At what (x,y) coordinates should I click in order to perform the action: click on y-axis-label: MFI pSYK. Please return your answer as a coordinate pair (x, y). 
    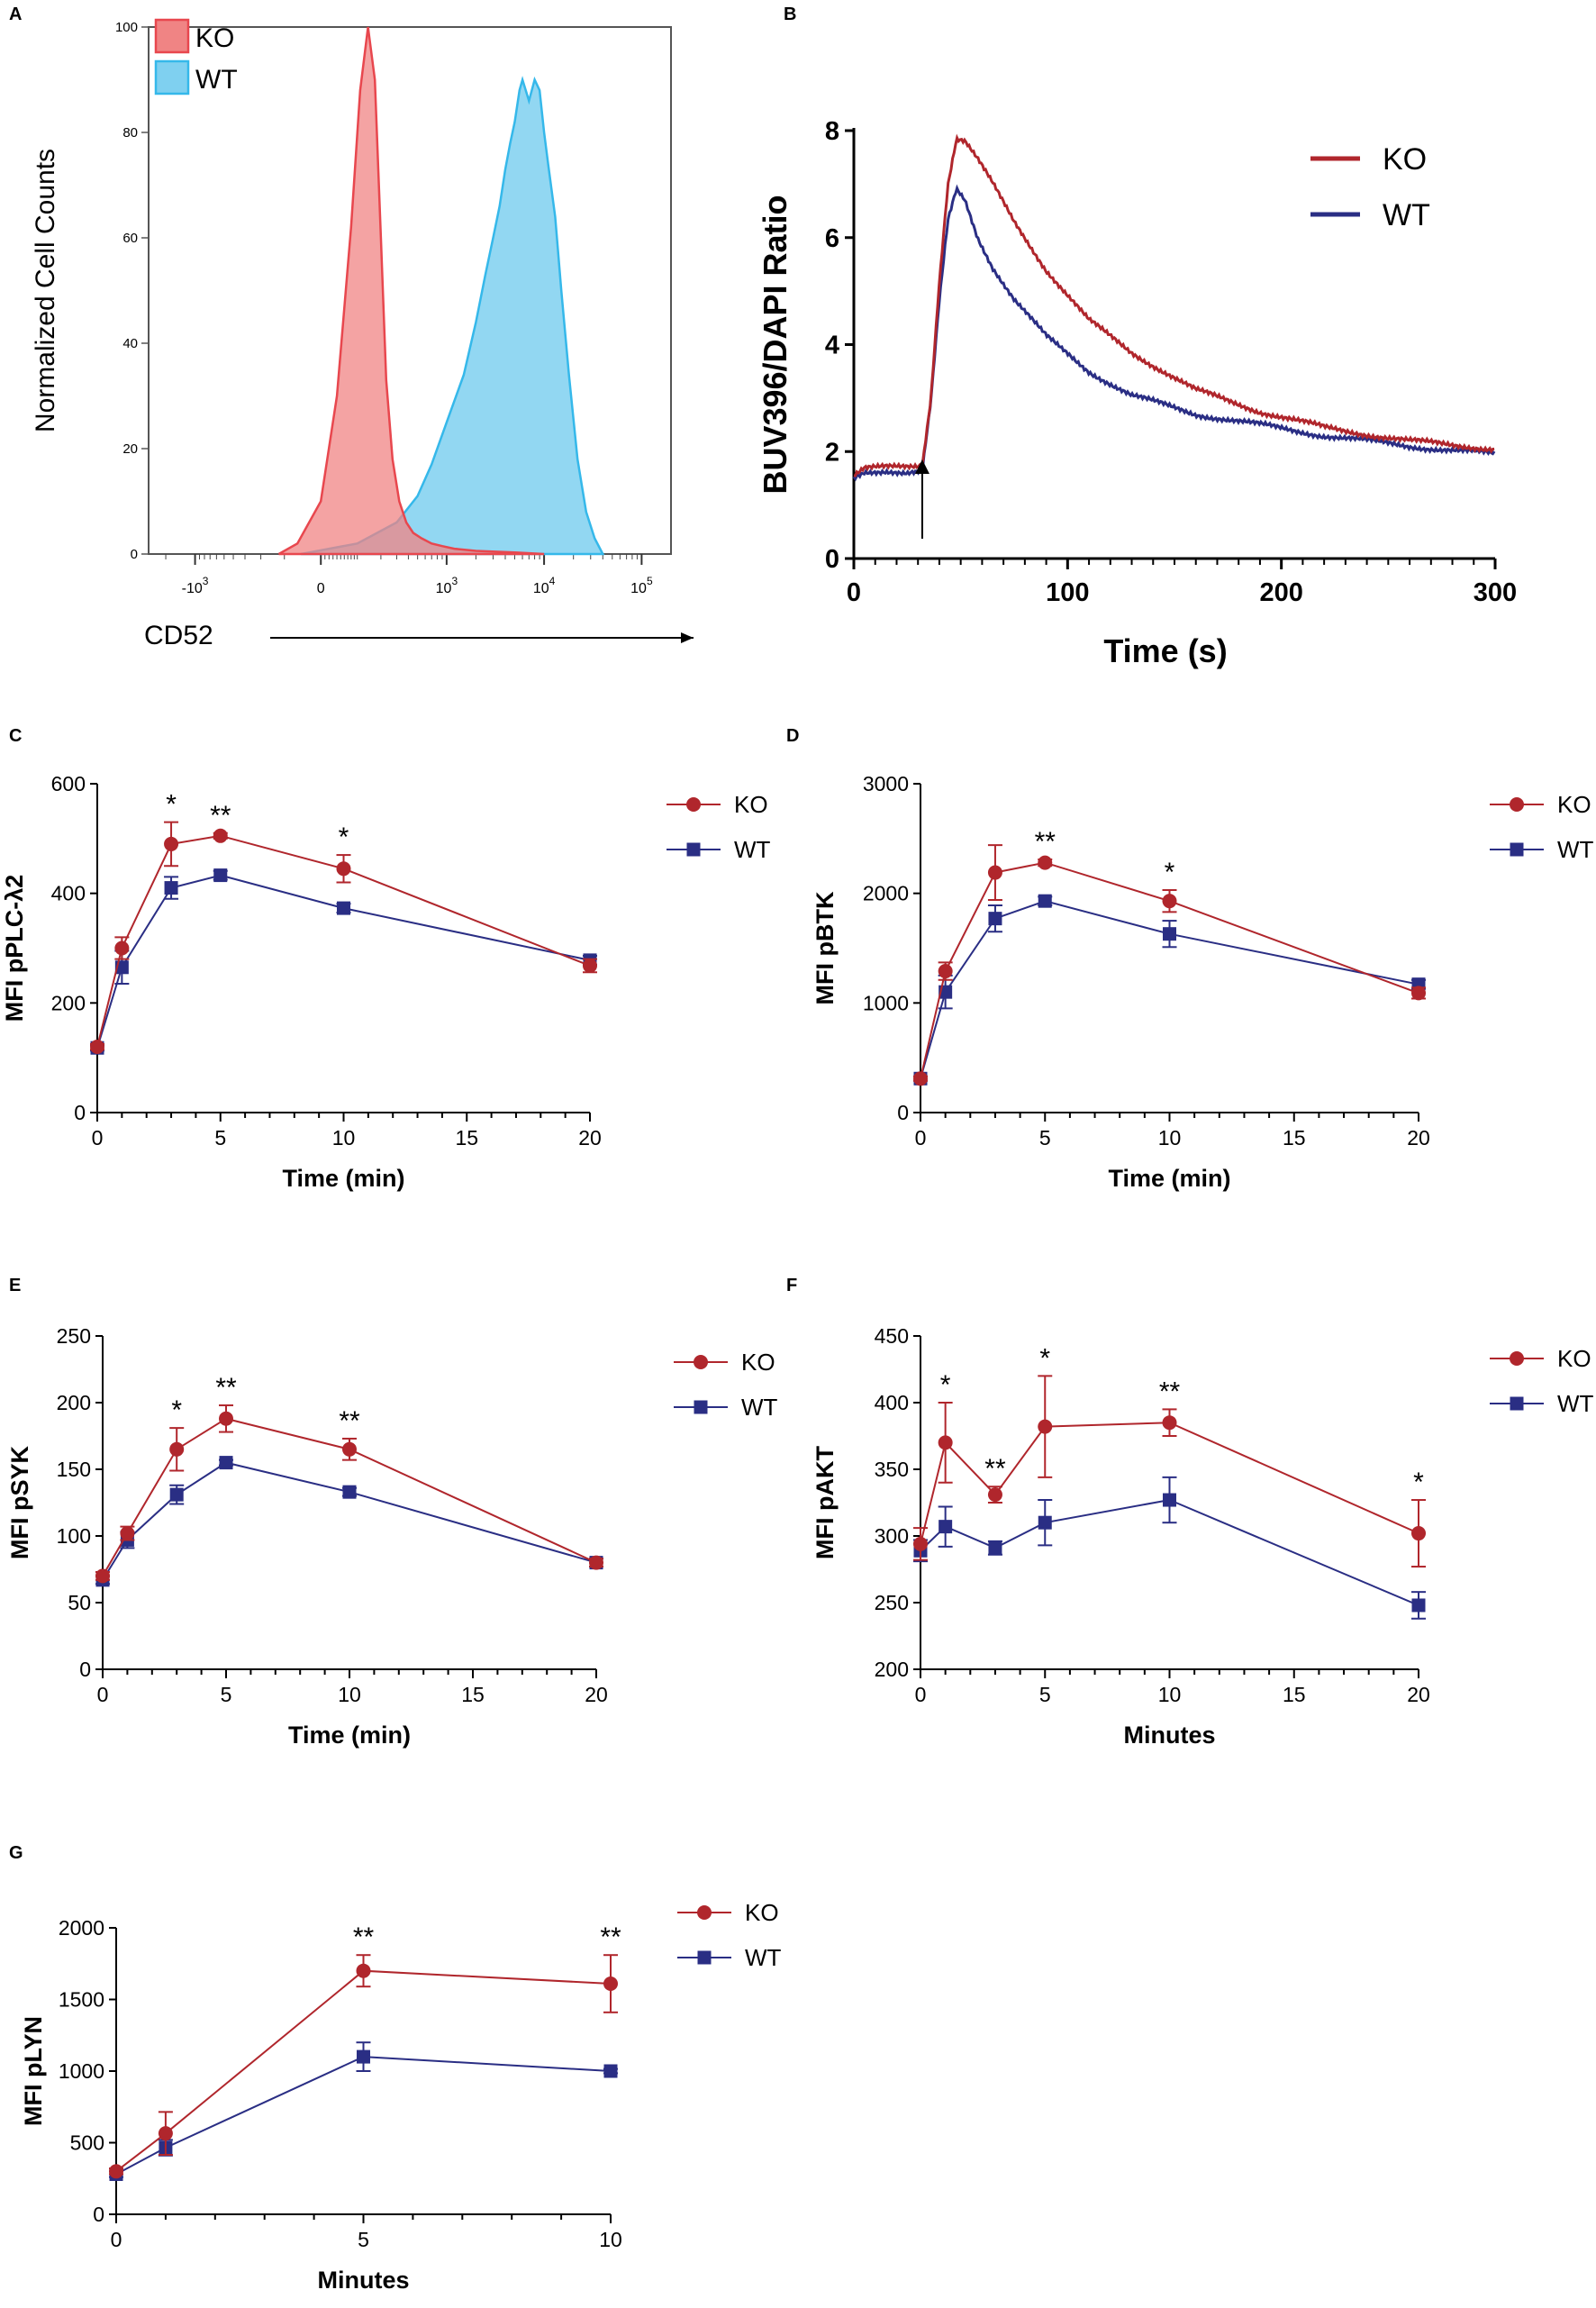
    Looking at the image, I should click on (19, 1502).